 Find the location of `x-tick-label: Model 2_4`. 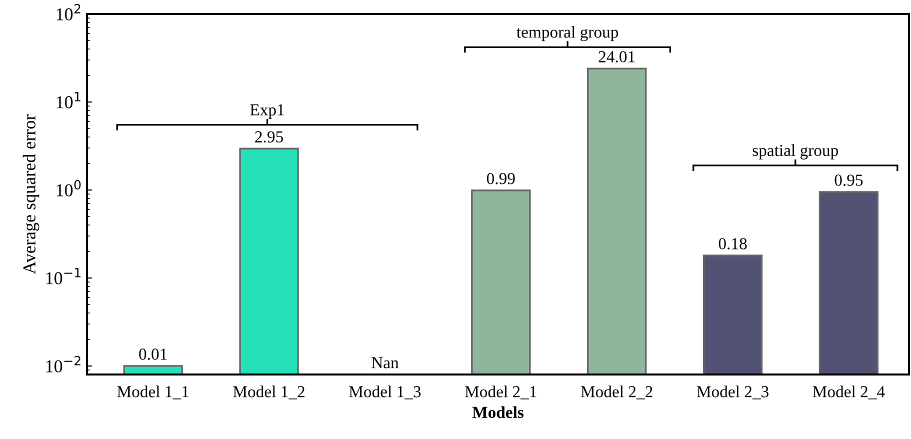

x-tick-label: Model 2_4 is located at coordinates (848, 393).